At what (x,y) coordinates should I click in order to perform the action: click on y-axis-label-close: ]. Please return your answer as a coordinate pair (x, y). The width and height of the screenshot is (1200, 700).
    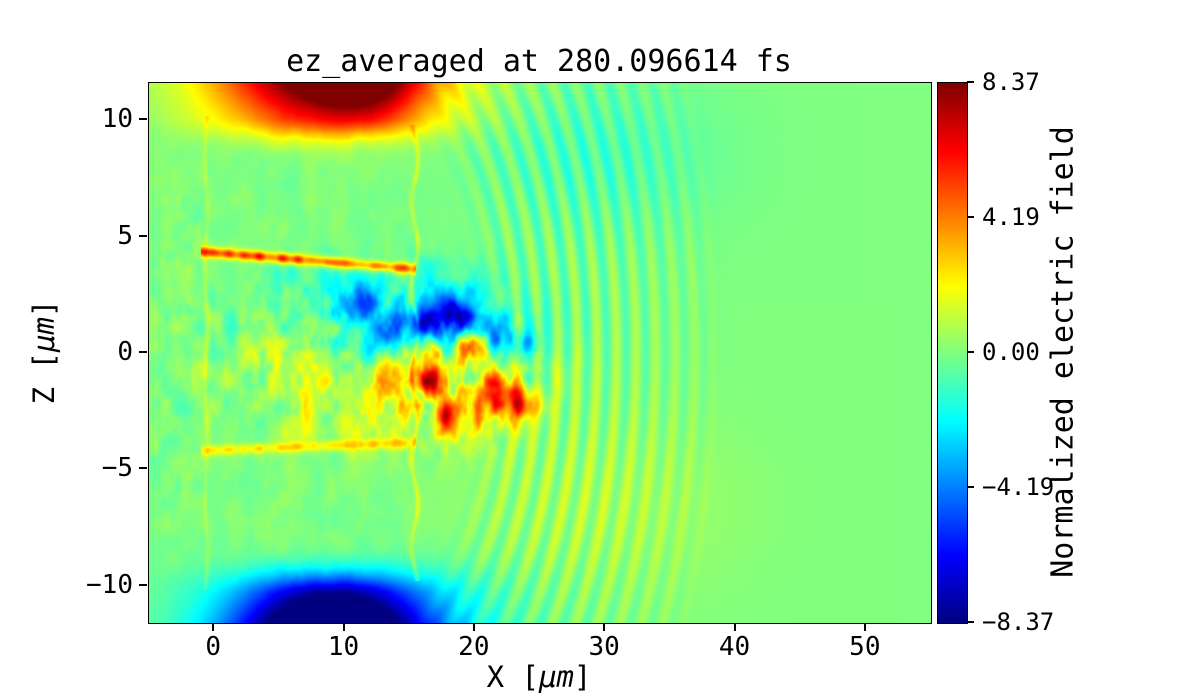
    Looking at the image, I should click on (44, 308).